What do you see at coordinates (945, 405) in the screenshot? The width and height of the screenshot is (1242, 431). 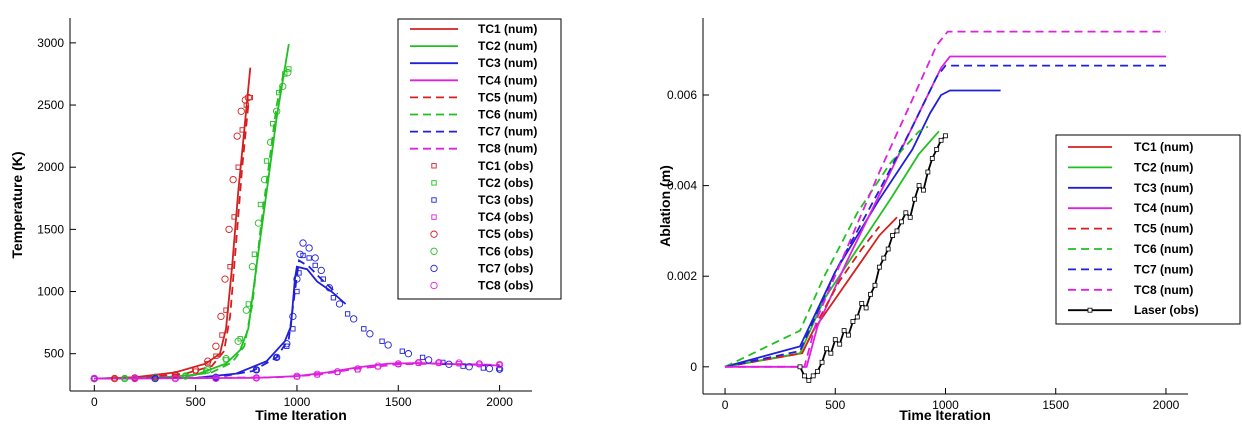 I see `x-tick-label: 1000` at bounding box center [945, 405].